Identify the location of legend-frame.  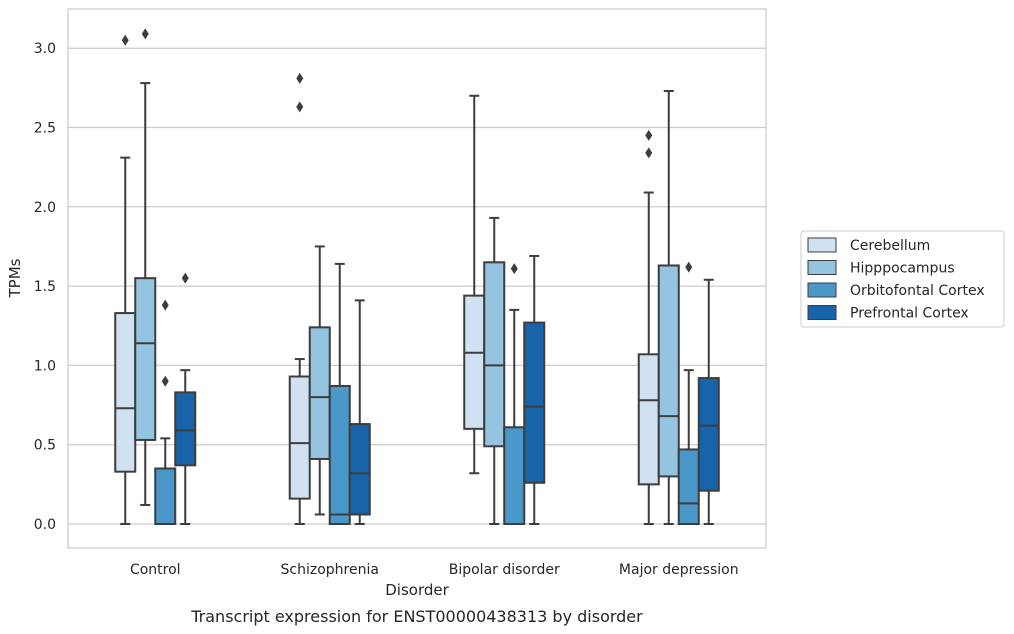
(902, 279).